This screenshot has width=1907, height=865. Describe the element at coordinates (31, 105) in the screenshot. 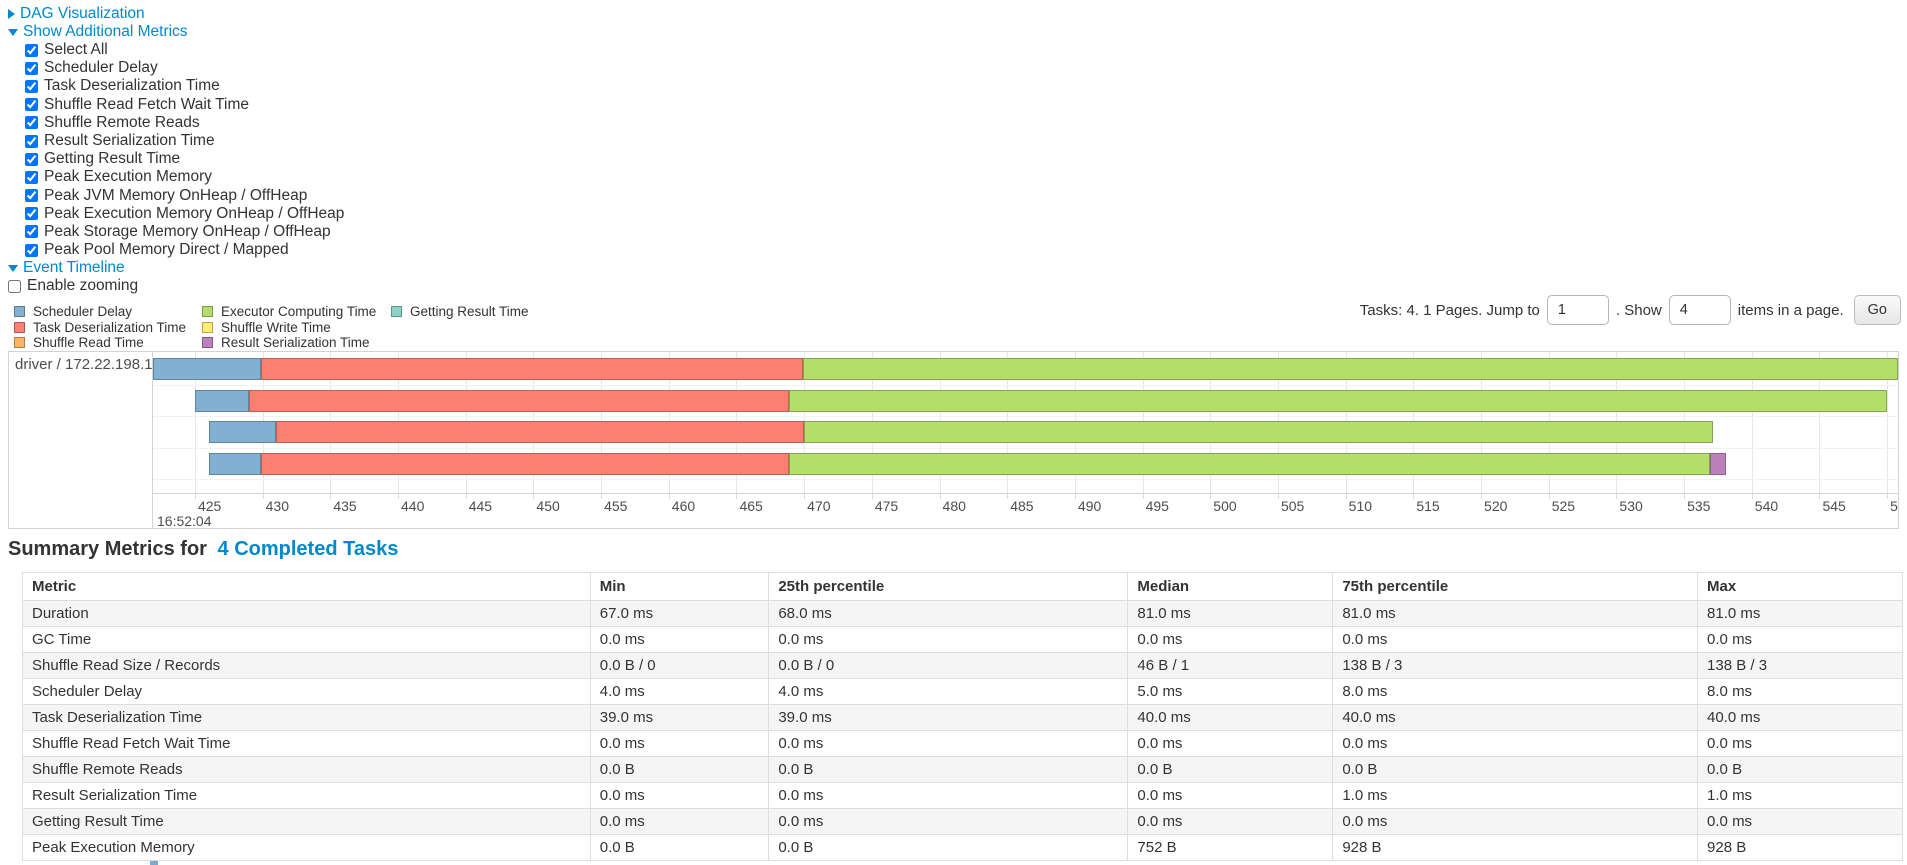

I see `checkbox-shuffle-read-fetch-wait-time` at that location.